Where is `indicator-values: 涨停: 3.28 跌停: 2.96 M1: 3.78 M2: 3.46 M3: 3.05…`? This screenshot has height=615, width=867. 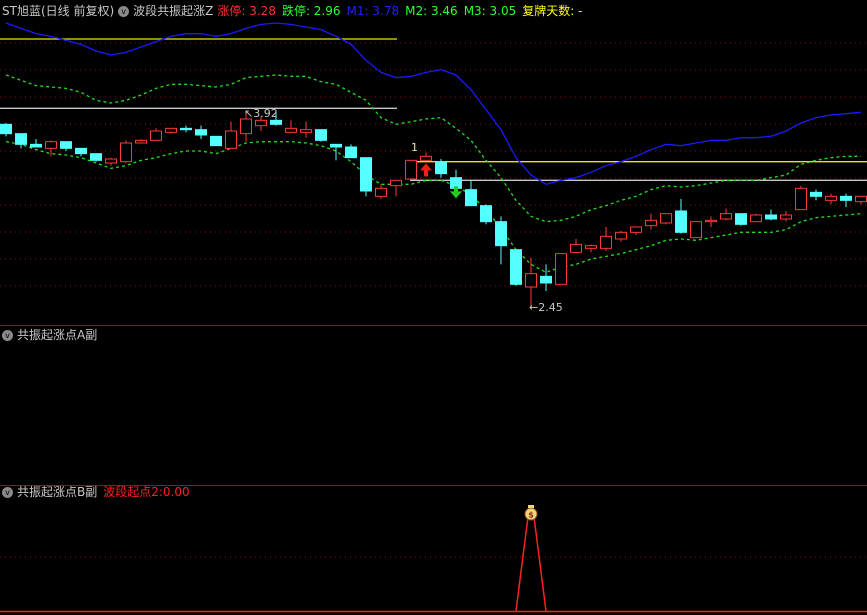 indicator-values: 涨停: 3.28 跌停: 2.96 M1: 3.78 M2: 3.46 M3: 3.05… is located at coordinates (402, 11).